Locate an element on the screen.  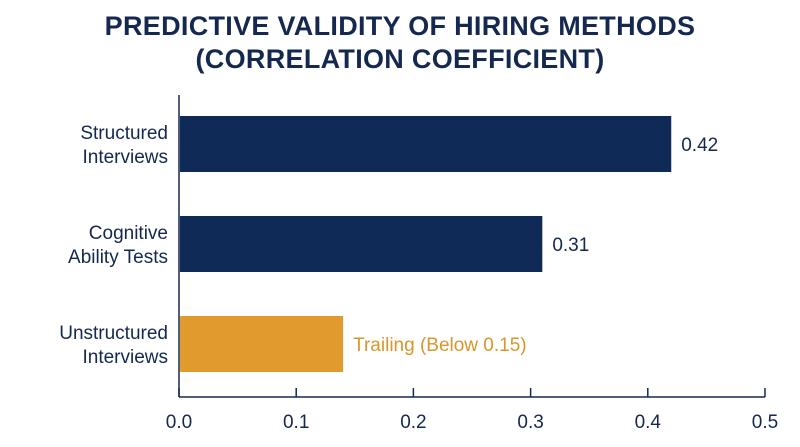
x-tick-label-2: 0.2 is located at coordinates (413, 422).